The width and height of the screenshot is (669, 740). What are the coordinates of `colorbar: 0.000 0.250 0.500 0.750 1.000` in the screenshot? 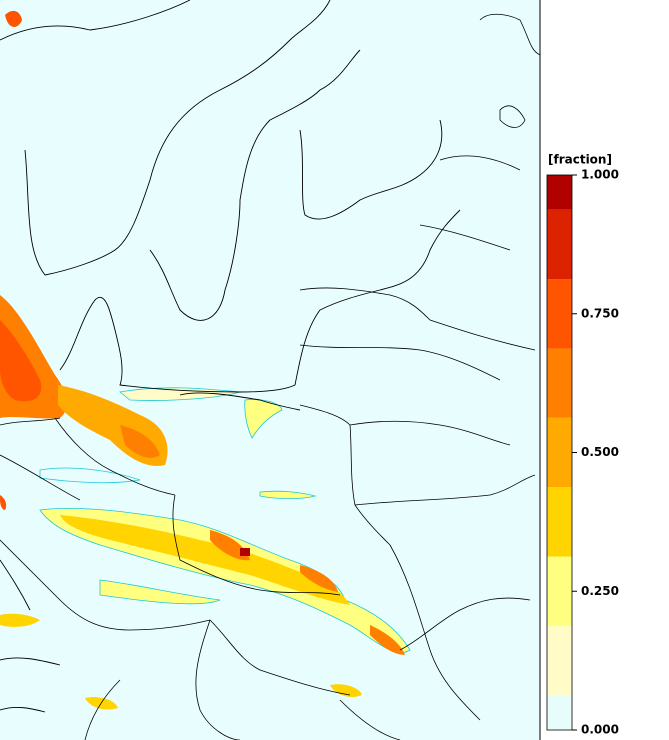 It's located at (582, 452).